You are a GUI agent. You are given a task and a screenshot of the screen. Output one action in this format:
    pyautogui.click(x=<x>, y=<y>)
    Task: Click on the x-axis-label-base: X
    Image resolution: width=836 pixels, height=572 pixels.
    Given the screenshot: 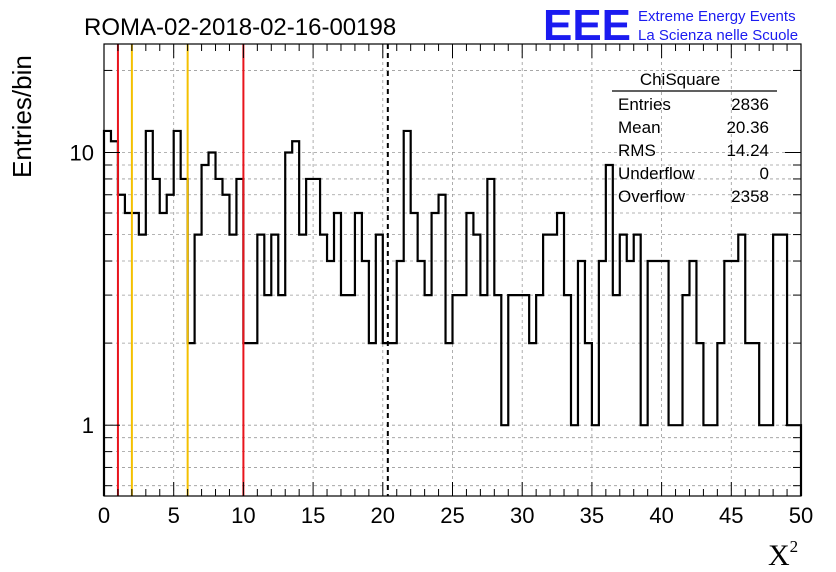 What is the action you would take?
    pyautogui.click(x=779, y=555)
    